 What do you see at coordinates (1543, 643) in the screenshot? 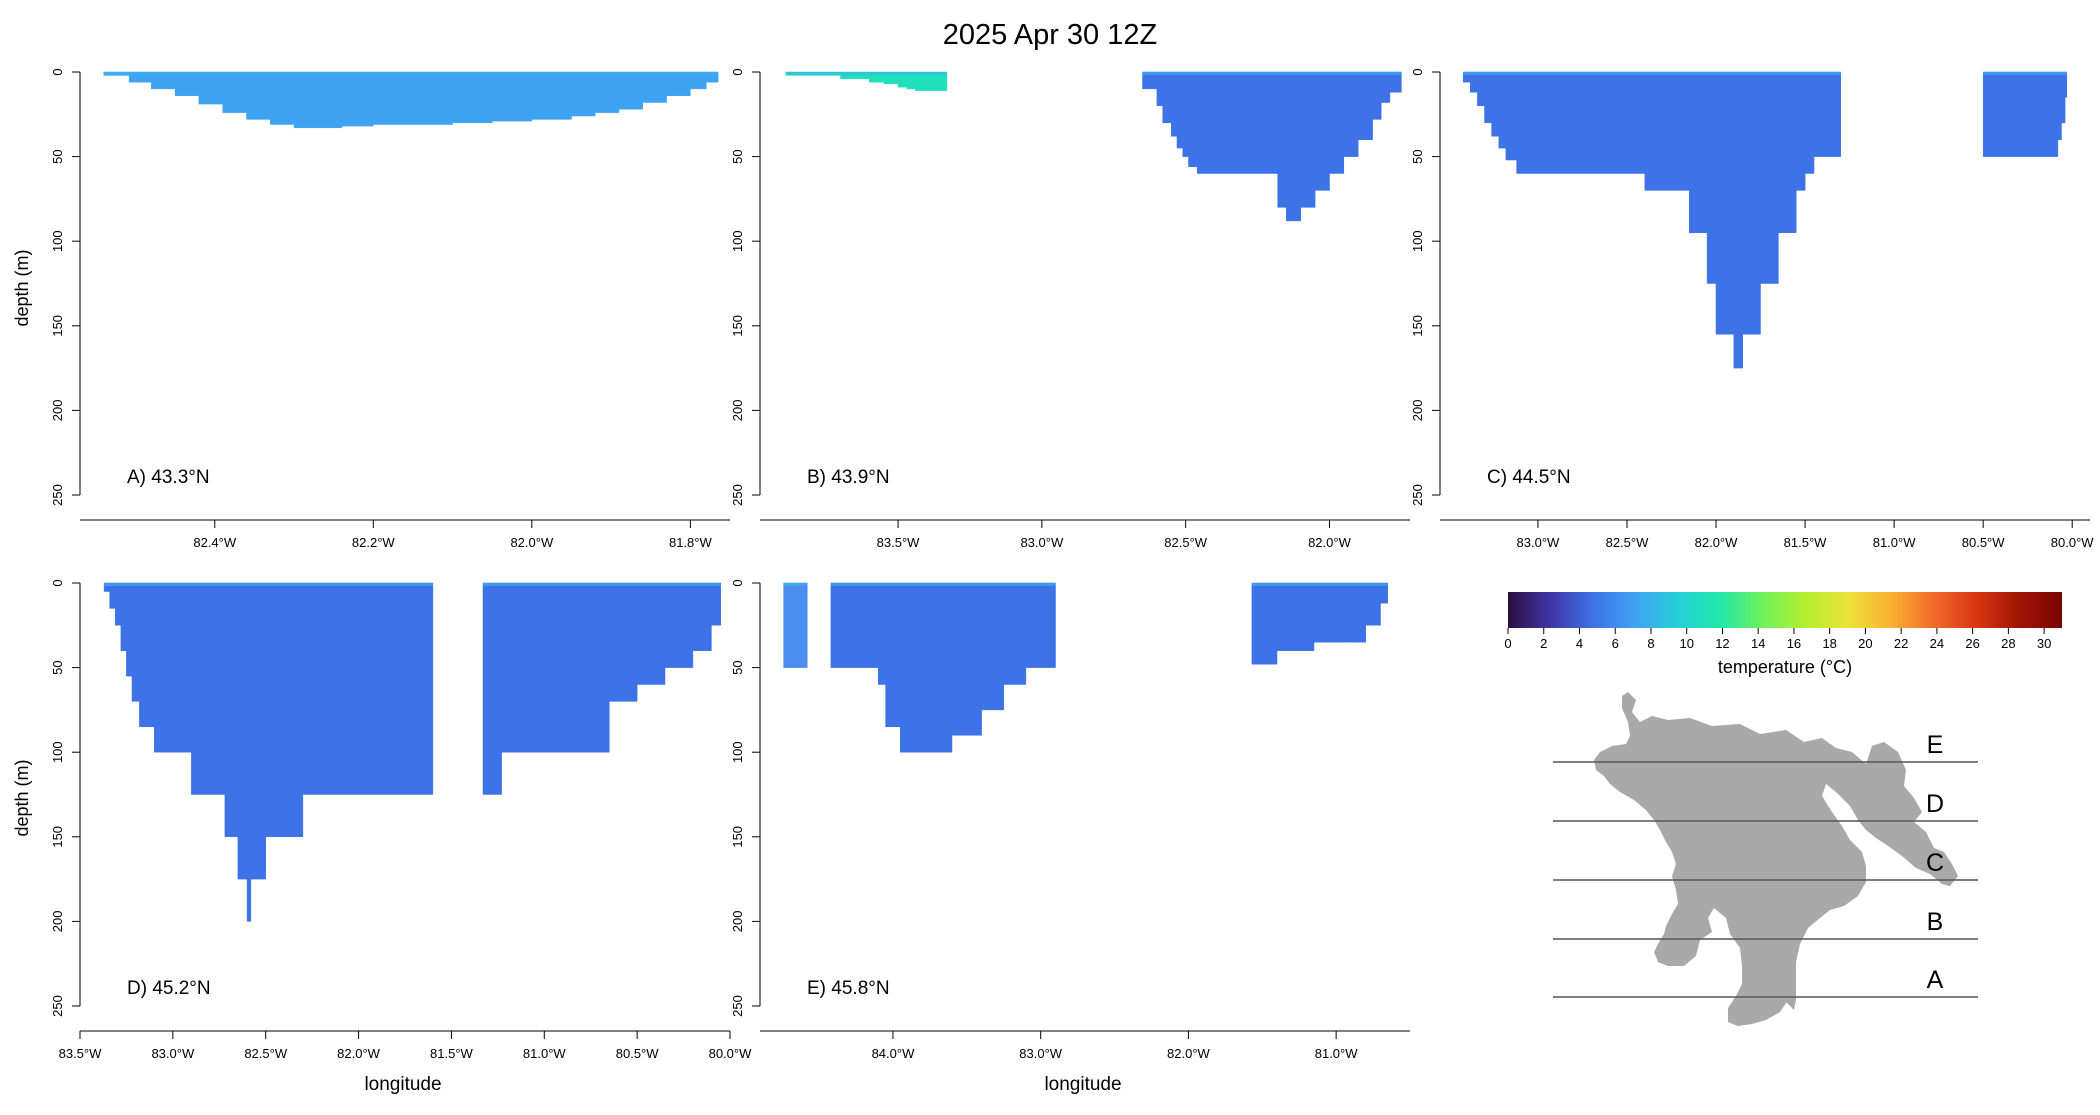
I see `colorbar-tick-label-1: 2` at bounding box center [1543, 643].